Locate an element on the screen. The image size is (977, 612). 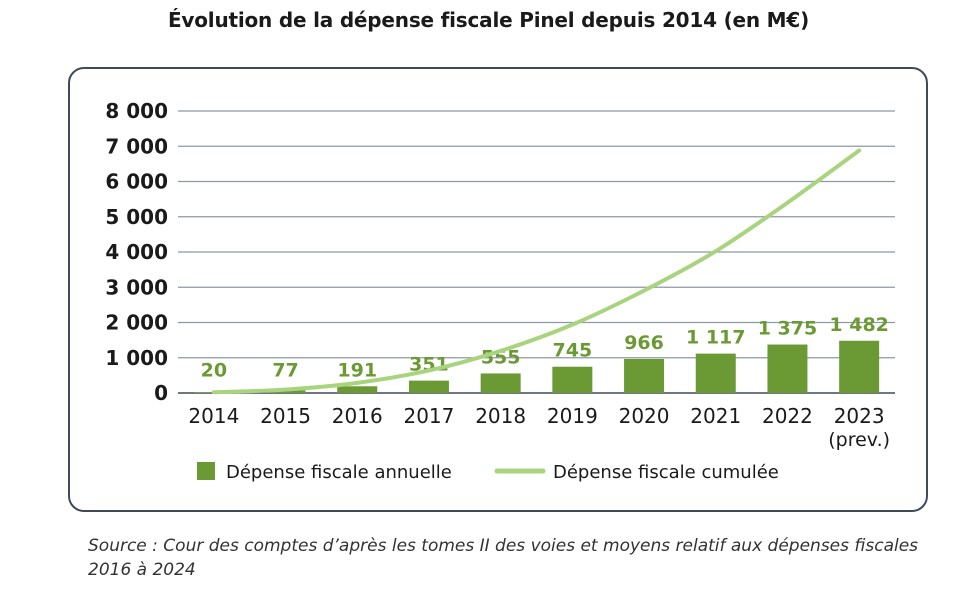
bar-value-label: 1 482 is located at coordinates (859, 325).